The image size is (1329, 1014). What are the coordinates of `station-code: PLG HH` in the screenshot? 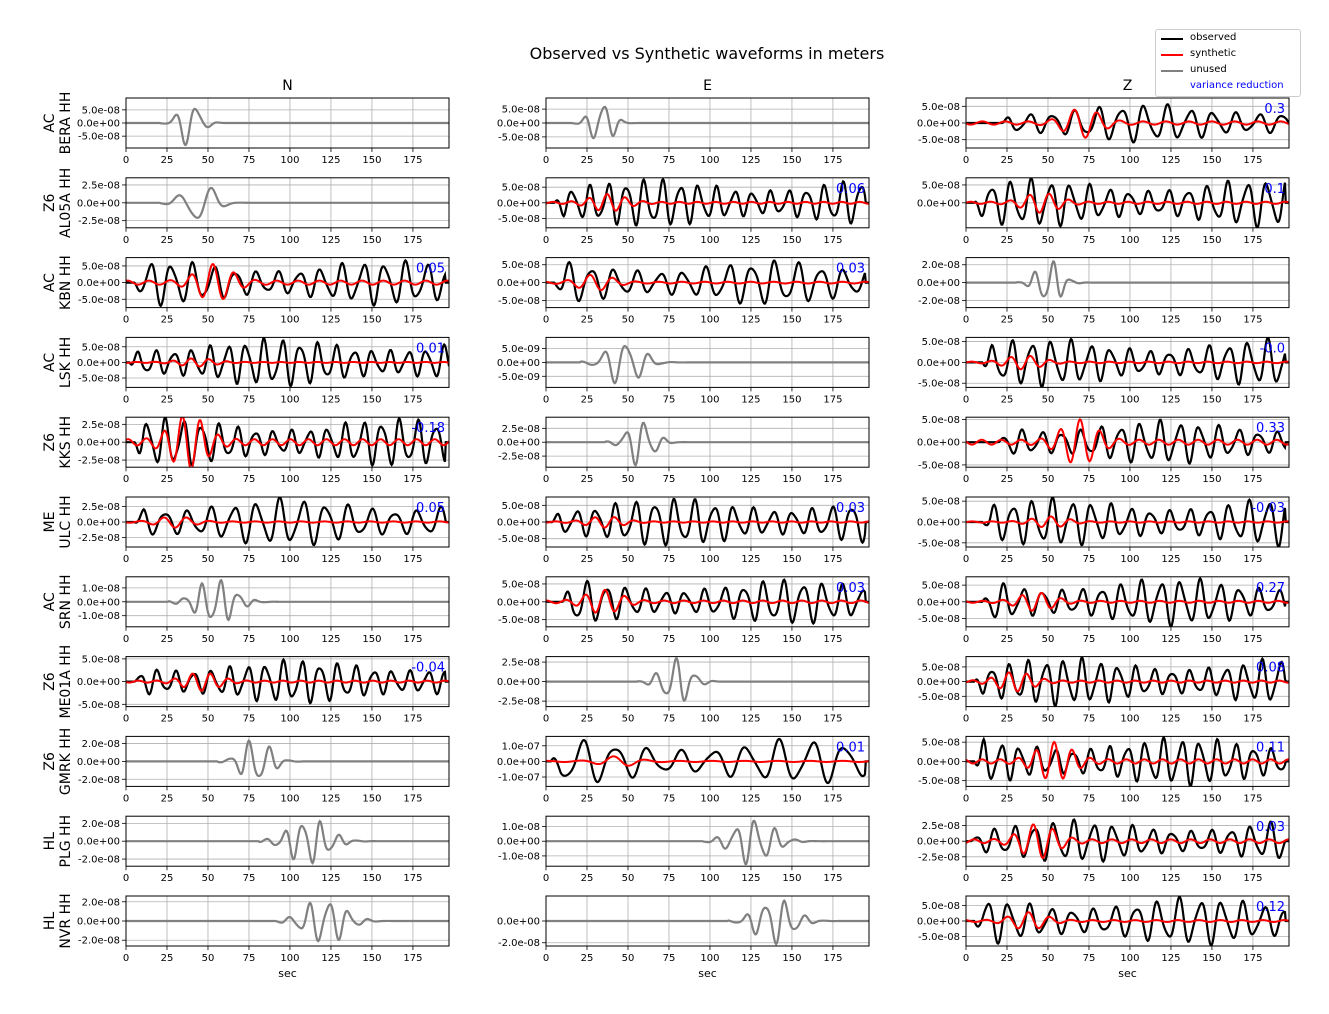 It's located at (66, 841).